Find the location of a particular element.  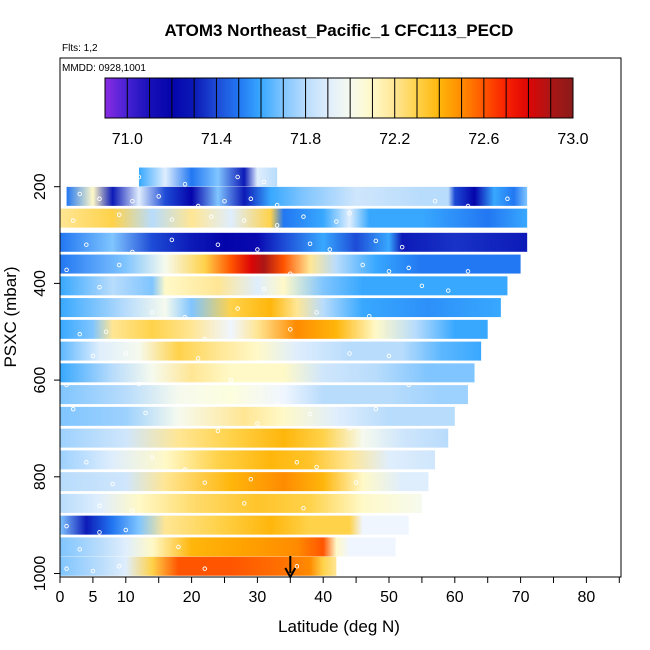

y-axis-label: PSXC (mbar) is located at coordinates (10, 316).